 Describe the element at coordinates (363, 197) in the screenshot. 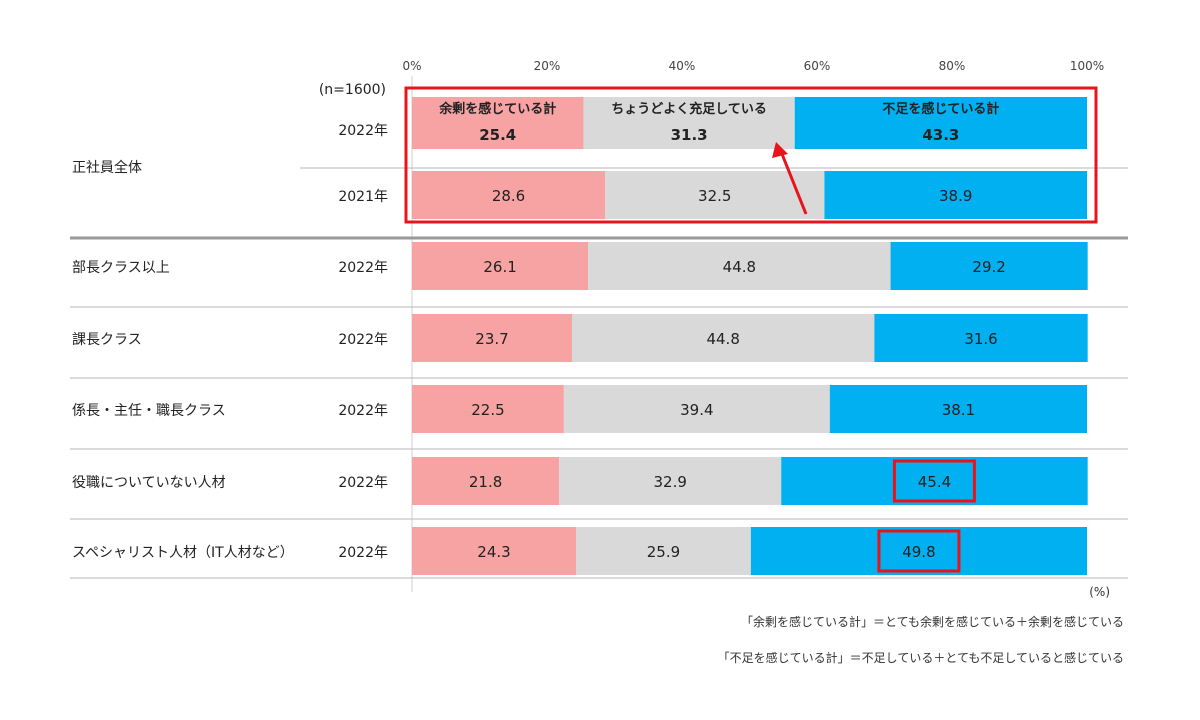

I see `year-label: 2021年` at that location.